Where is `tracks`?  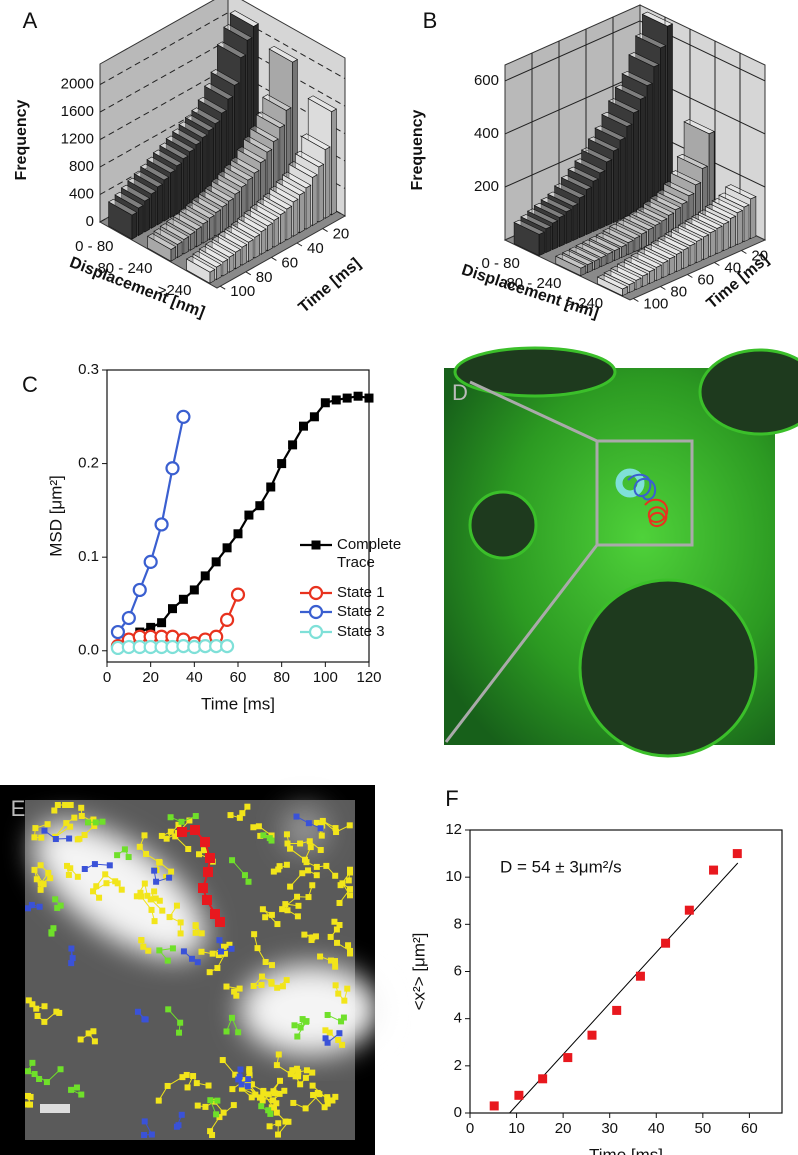 tracks is located at coordinates (189, 970).